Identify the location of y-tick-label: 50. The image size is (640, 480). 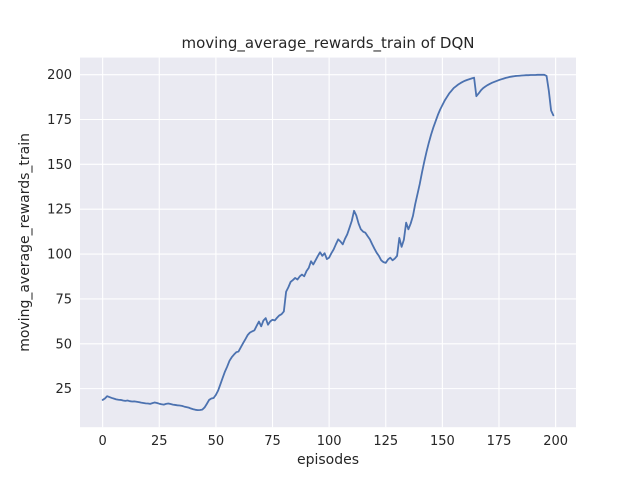
(63, 344).